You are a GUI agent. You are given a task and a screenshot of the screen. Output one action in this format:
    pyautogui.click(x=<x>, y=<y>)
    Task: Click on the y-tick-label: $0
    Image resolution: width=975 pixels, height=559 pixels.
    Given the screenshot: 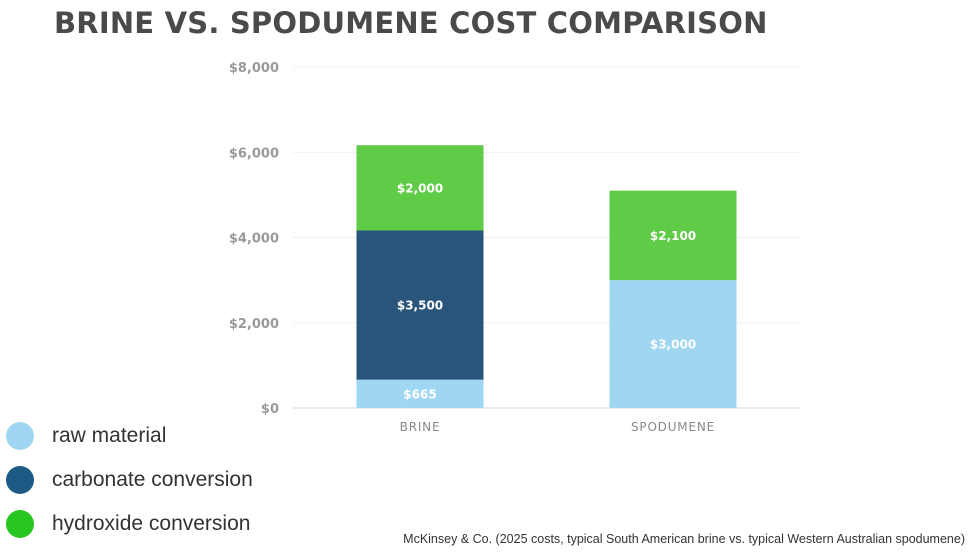 What is the action you would take?
    pyautogui.click(x=270, y=409)
    